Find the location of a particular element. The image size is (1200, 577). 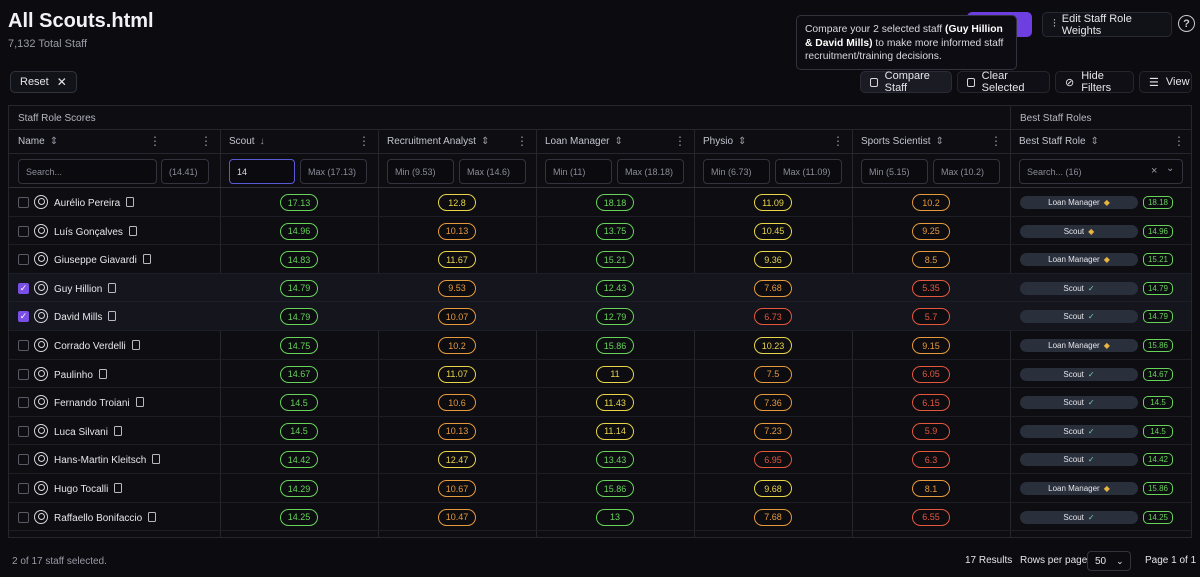

staff-name-cell: Giuseppe Giavardi is located at coordinates (102, 260).